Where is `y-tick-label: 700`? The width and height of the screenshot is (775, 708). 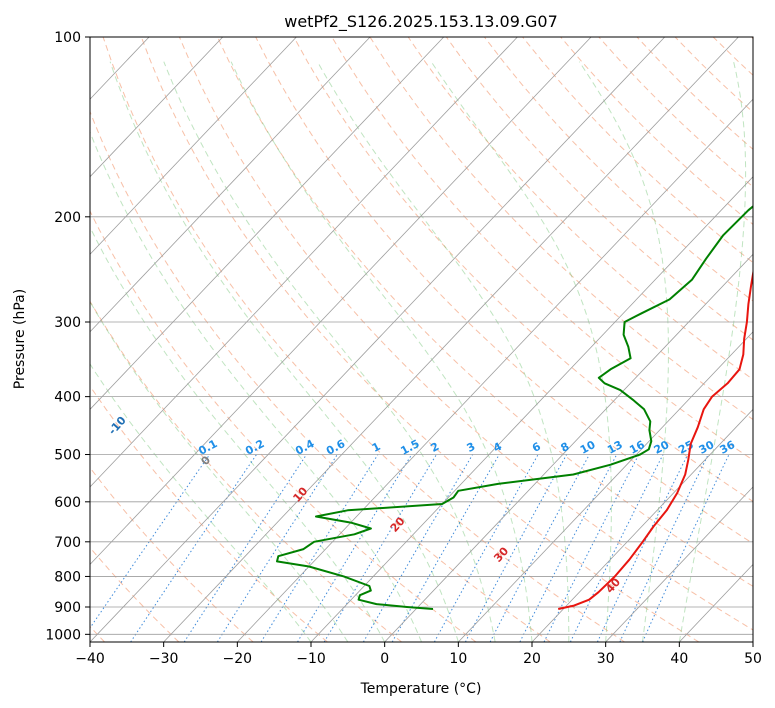
y-tick-label: 700 is located at coordinates (67, 543).